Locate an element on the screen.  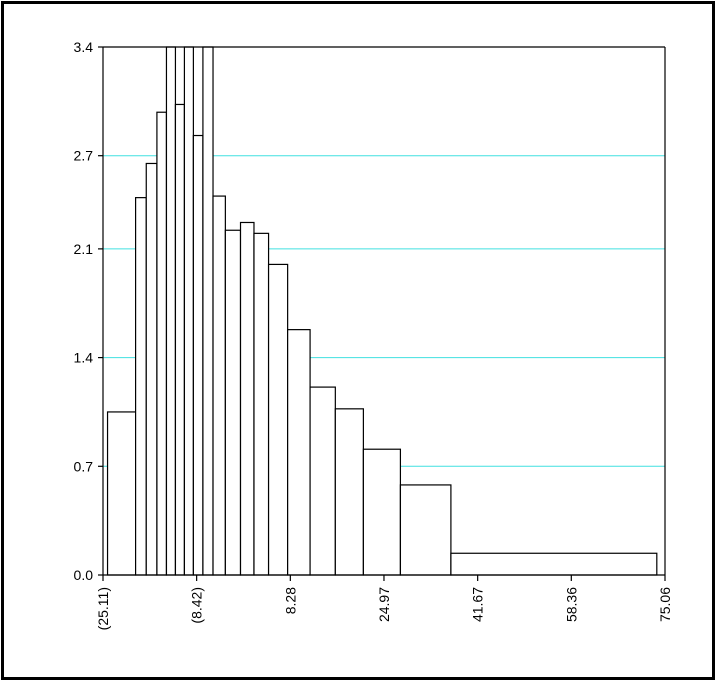
y-tick-label: 2.1 is located at coordinates (84, 249).